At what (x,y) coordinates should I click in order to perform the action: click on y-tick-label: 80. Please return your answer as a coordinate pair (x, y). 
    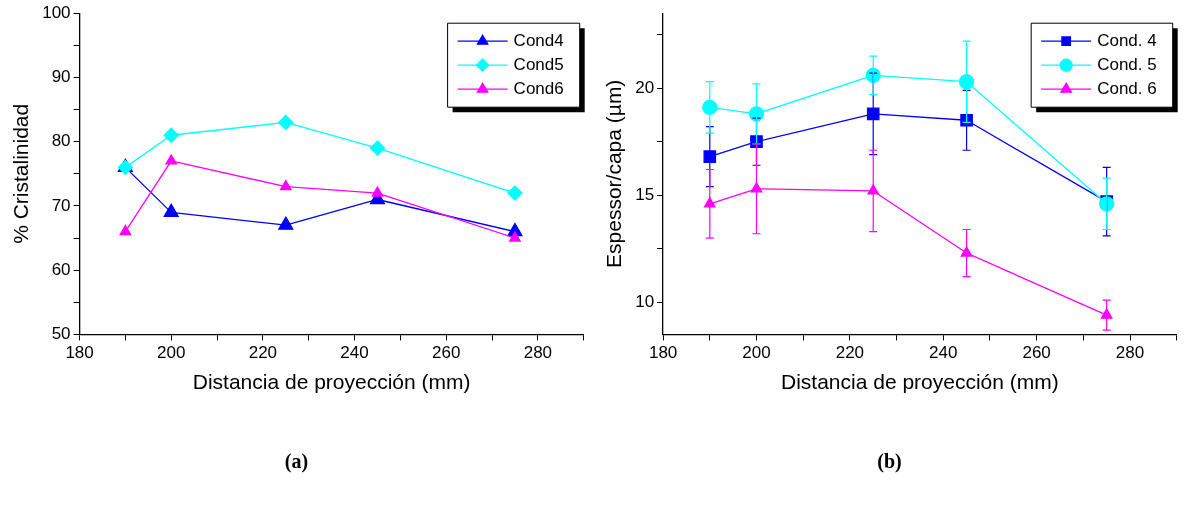
    Looking at the image, I should click on (61, 141).